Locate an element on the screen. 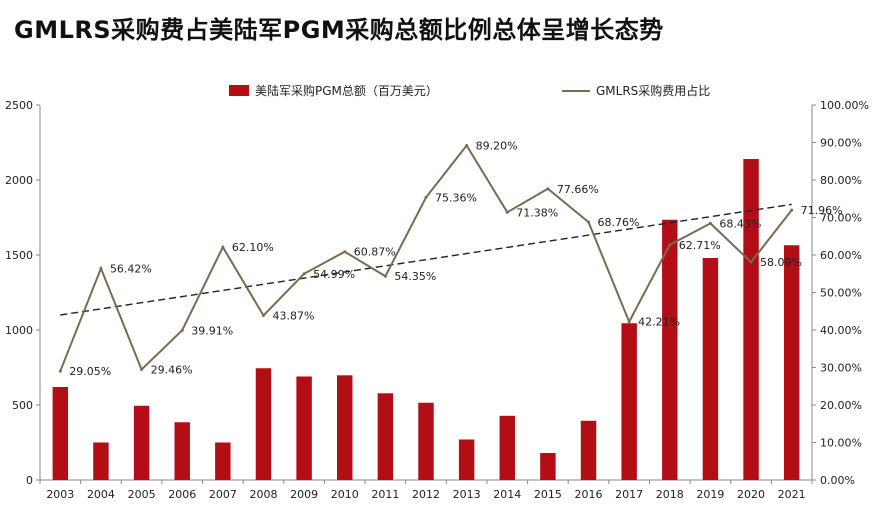 This screenshot has width=878, height=510. x-tick-label: 2012 is located at coordinates (426, 494).